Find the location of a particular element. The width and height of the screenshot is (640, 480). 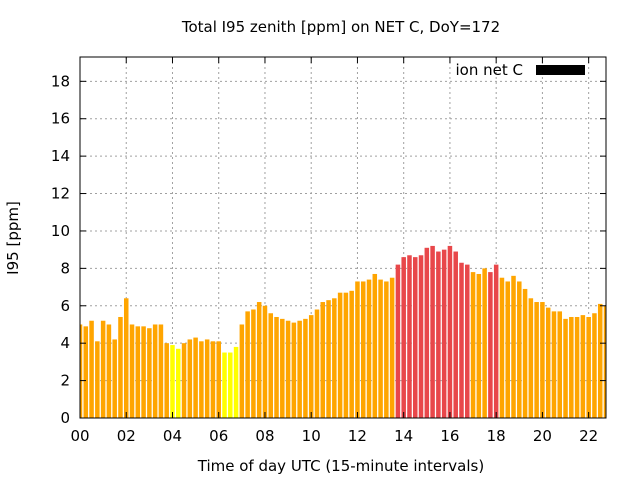

y-tick-label: 0 is located at coordinates (65, 418).